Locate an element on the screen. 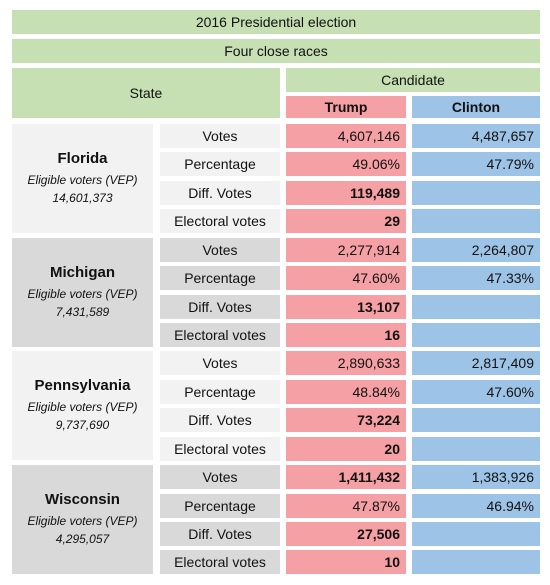  clinton-value: 4,487,657 is located at coordinates (476, 136).